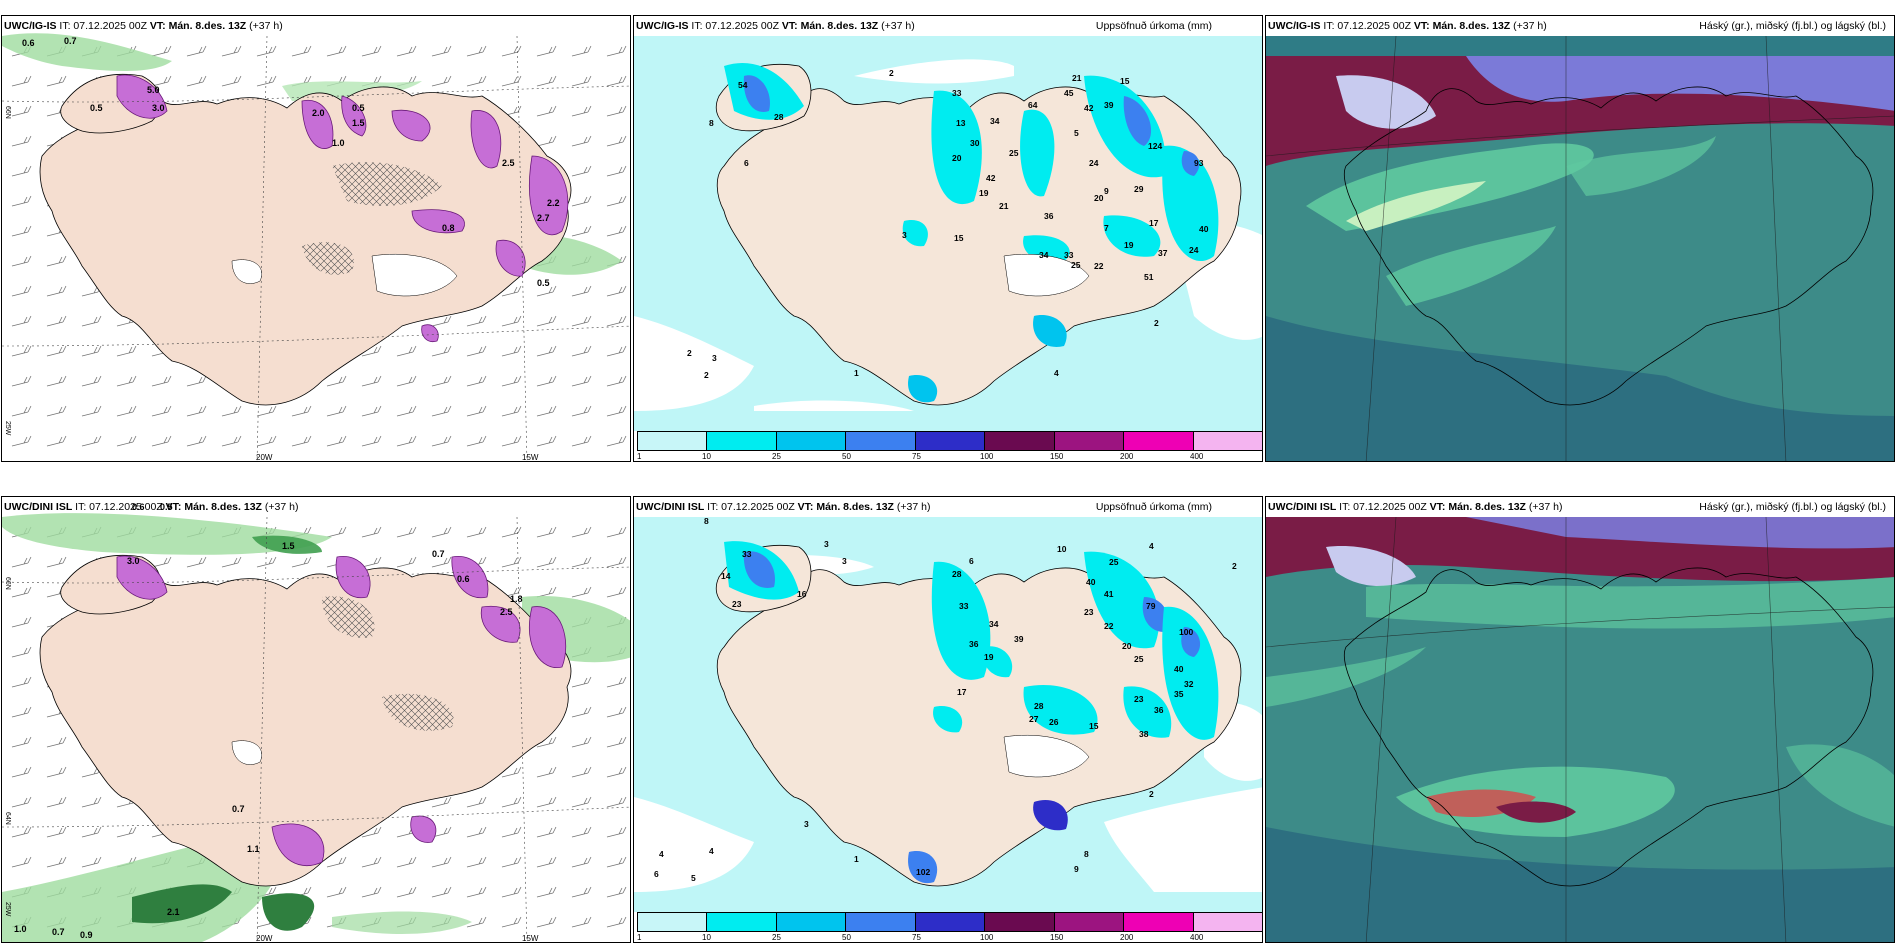  What do you see at coordinates (448, 228) in the screenshot?
I see `svg-text: 0.8` at bounding box center [448, 228].